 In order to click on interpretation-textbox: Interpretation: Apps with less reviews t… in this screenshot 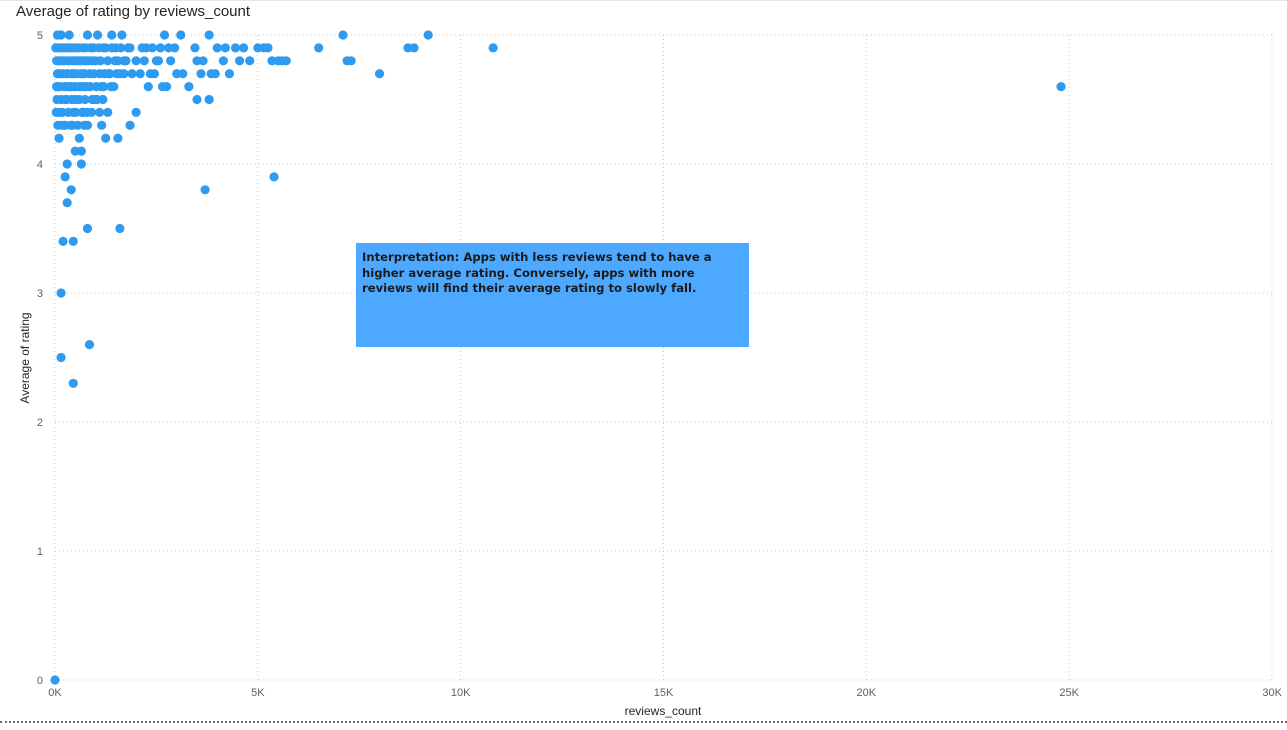, I will do `click(552, 295)`.